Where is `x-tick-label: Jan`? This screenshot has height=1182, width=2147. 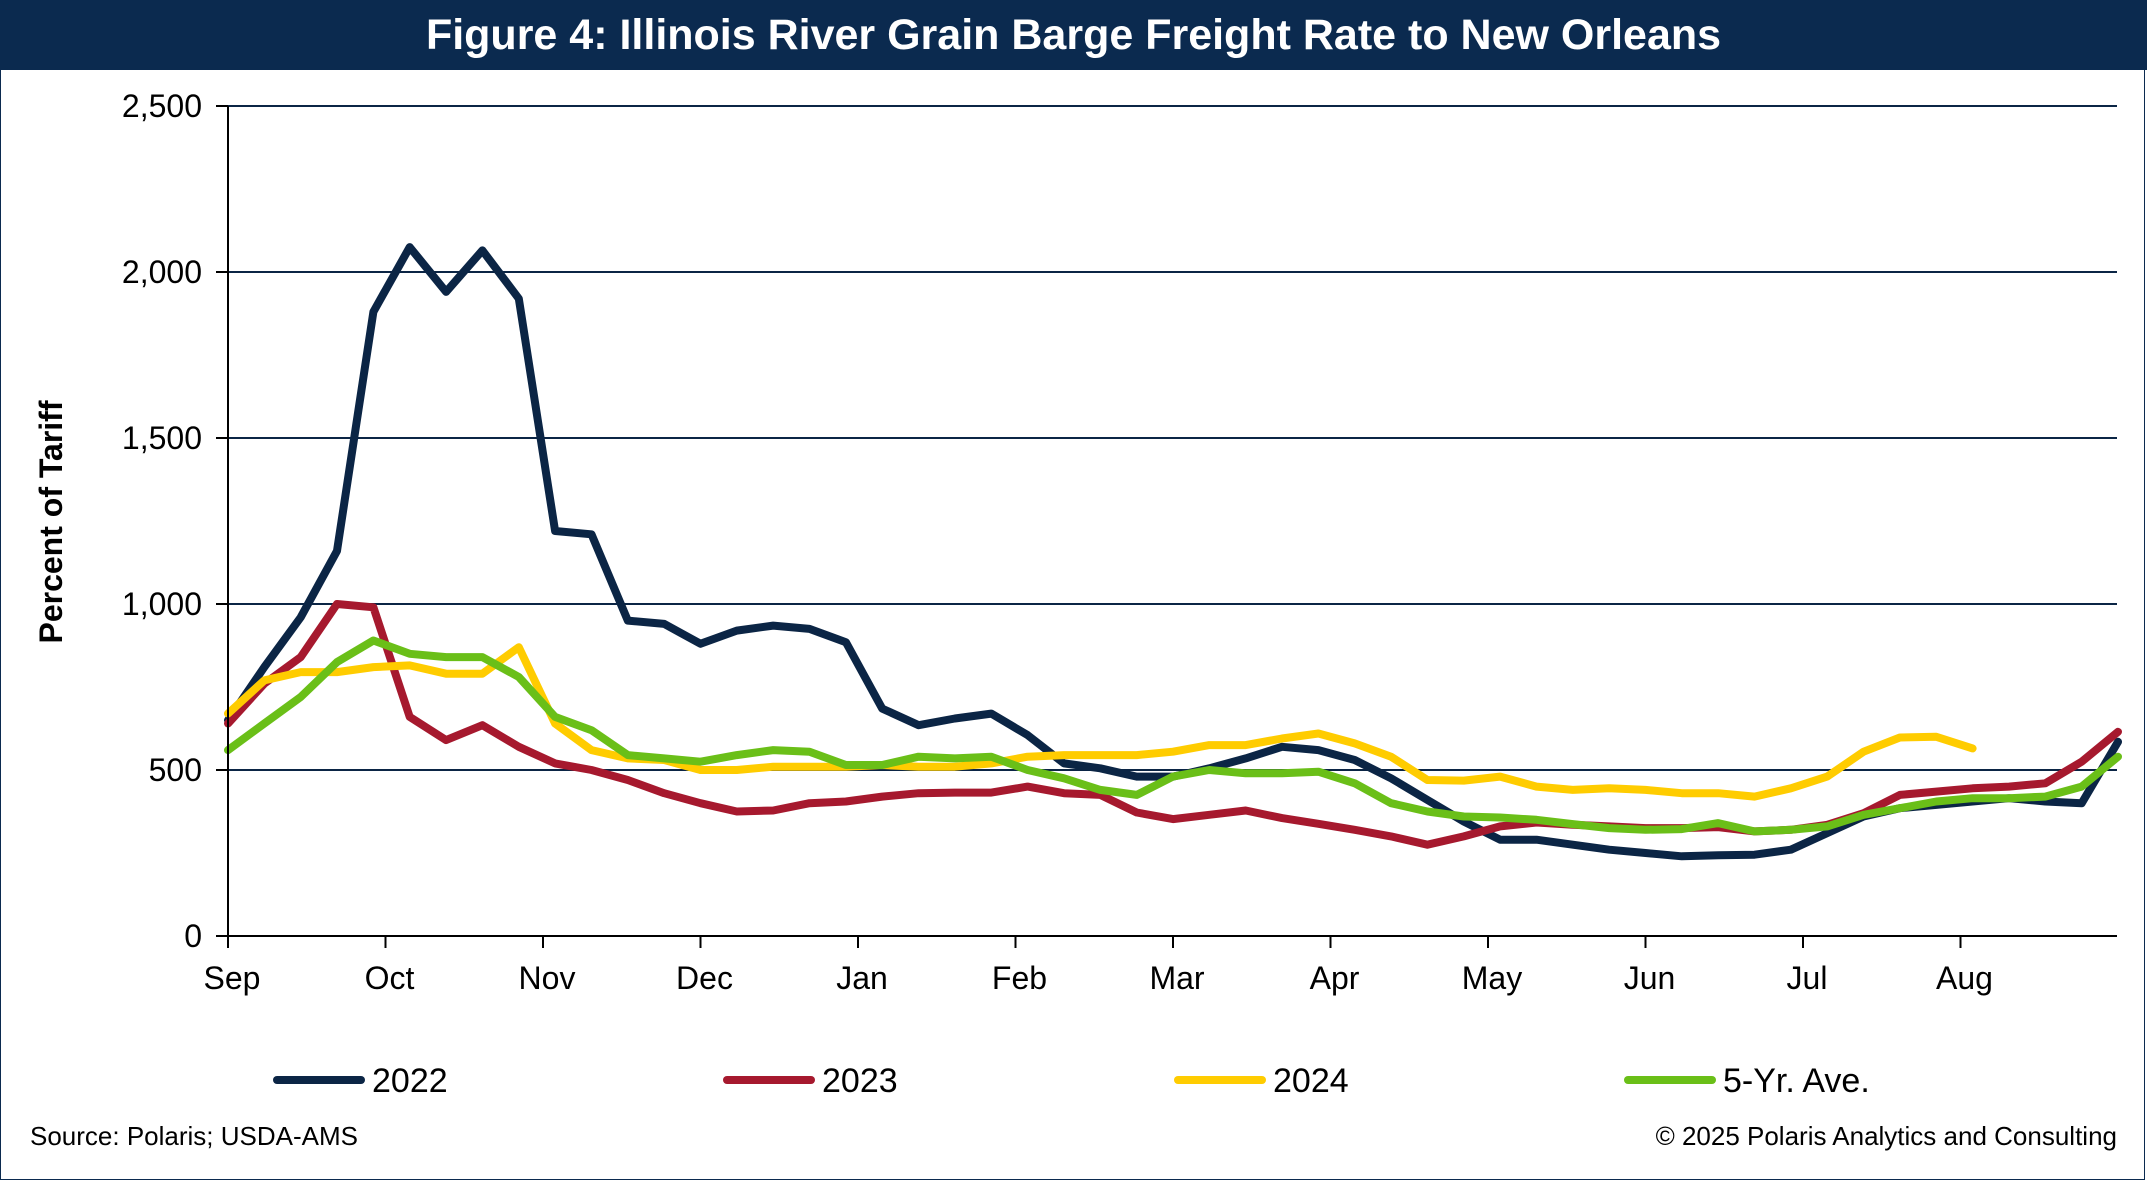
x-tick-label: Jan is located at coordinates (862, 978).